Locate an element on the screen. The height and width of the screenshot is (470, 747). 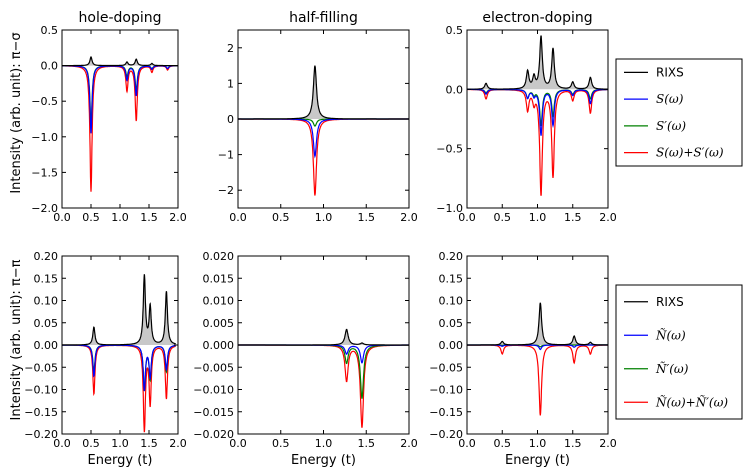
y-tick-label: 0.015 is located at coordinates (219, 278).